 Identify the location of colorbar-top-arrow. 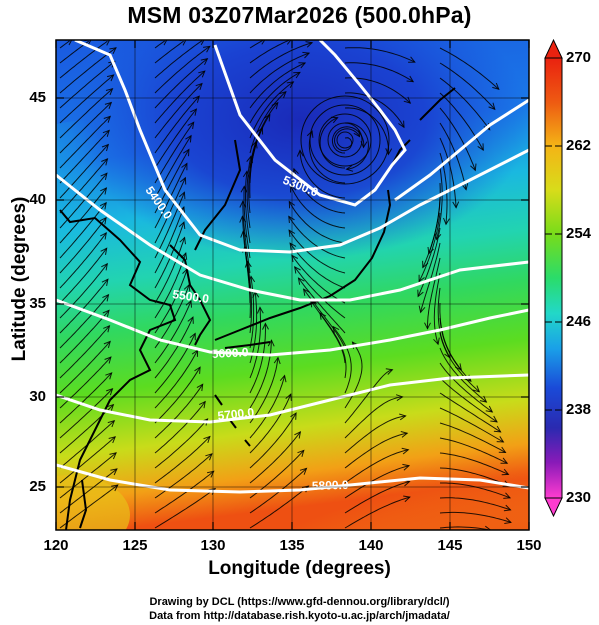
(553, 48).